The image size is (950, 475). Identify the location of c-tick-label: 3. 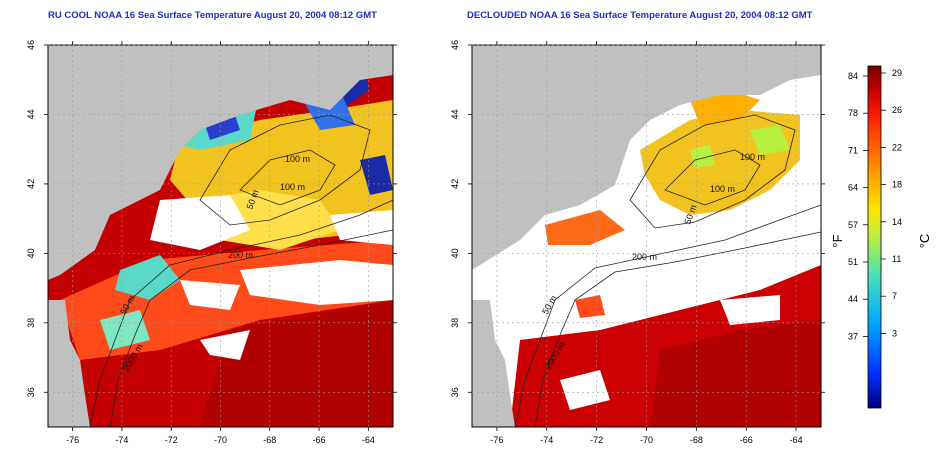
(894, 333).